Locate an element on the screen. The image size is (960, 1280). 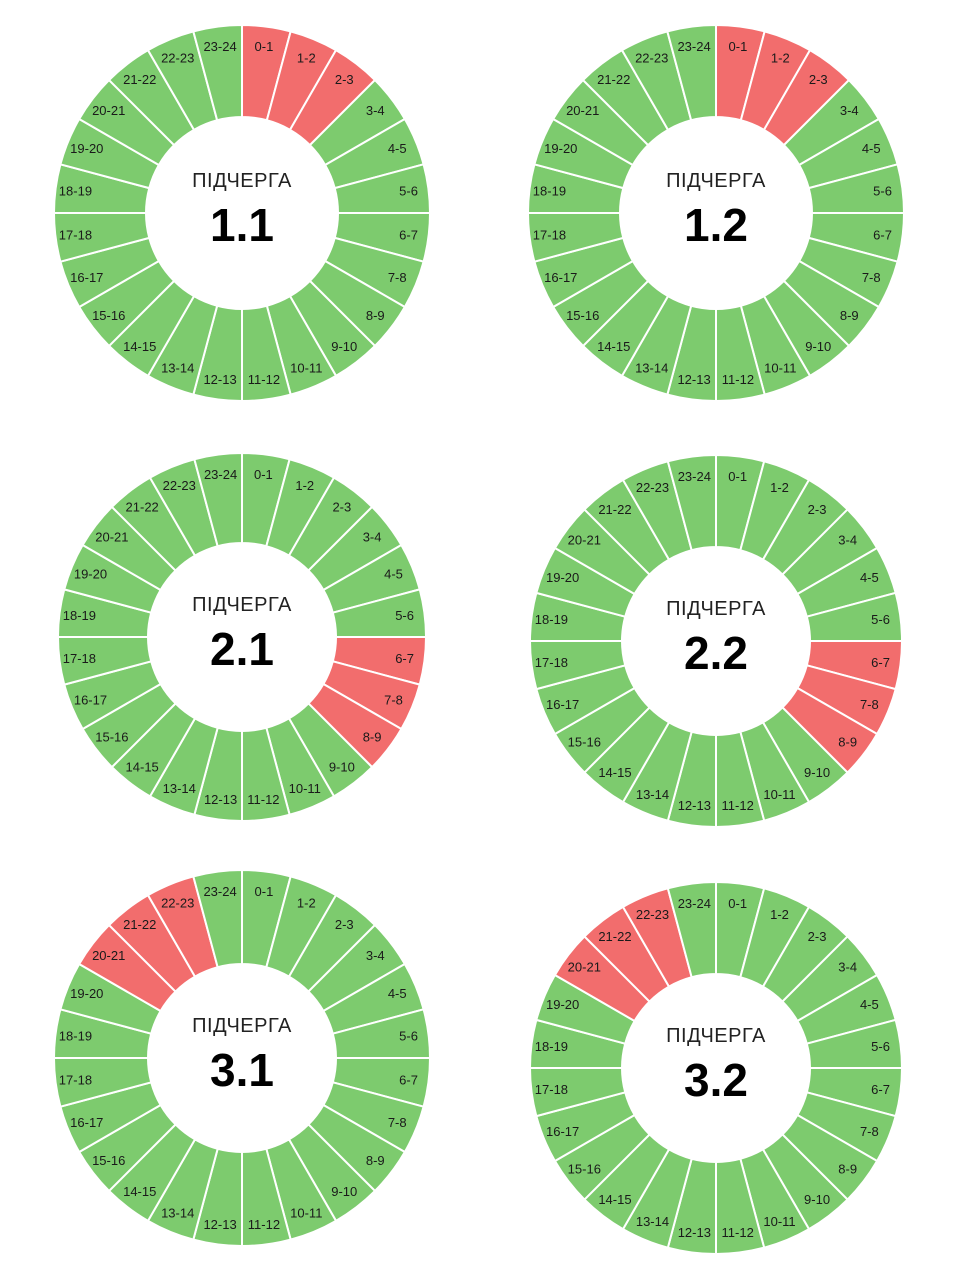
queue-number: 2.1 is located at coordinates (242, 649).